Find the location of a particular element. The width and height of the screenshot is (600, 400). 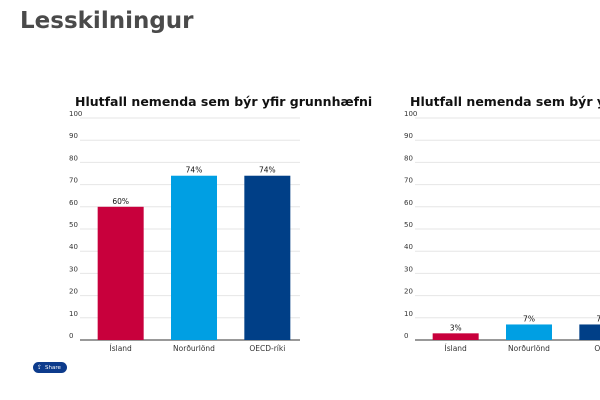

page-title: Lesskilningur is located at coordinates (107, 21).